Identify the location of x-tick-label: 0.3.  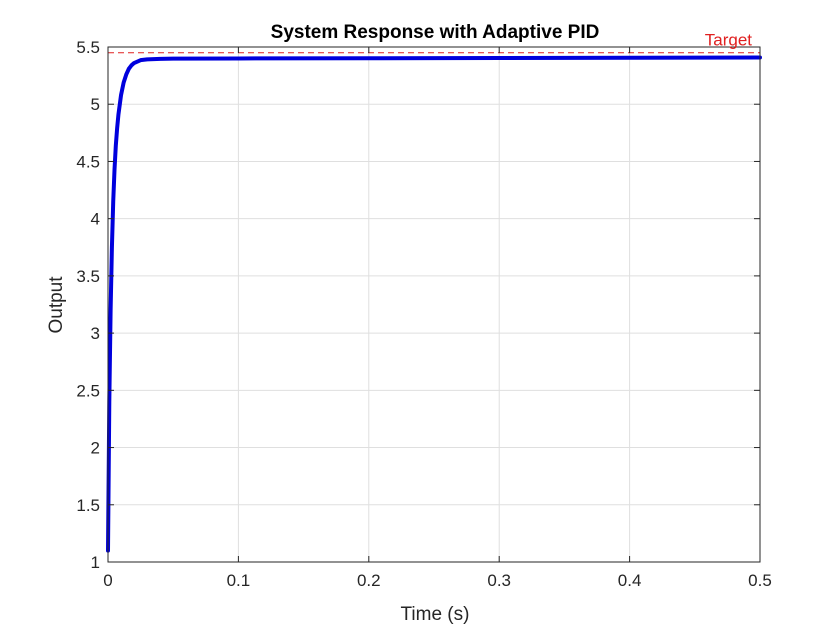
(499, 580).